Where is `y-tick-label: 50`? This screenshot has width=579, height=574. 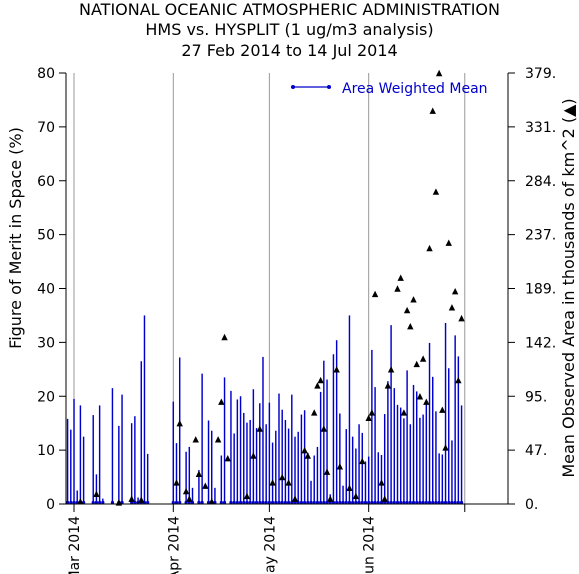
y-tick-label: 50 is located at coordinates (46, 236).